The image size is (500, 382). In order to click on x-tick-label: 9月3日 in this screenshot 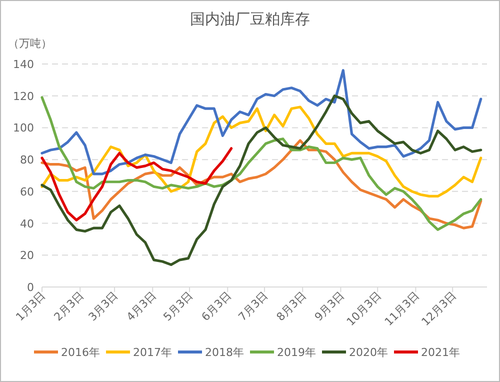, I will do `click(329, 306)`.